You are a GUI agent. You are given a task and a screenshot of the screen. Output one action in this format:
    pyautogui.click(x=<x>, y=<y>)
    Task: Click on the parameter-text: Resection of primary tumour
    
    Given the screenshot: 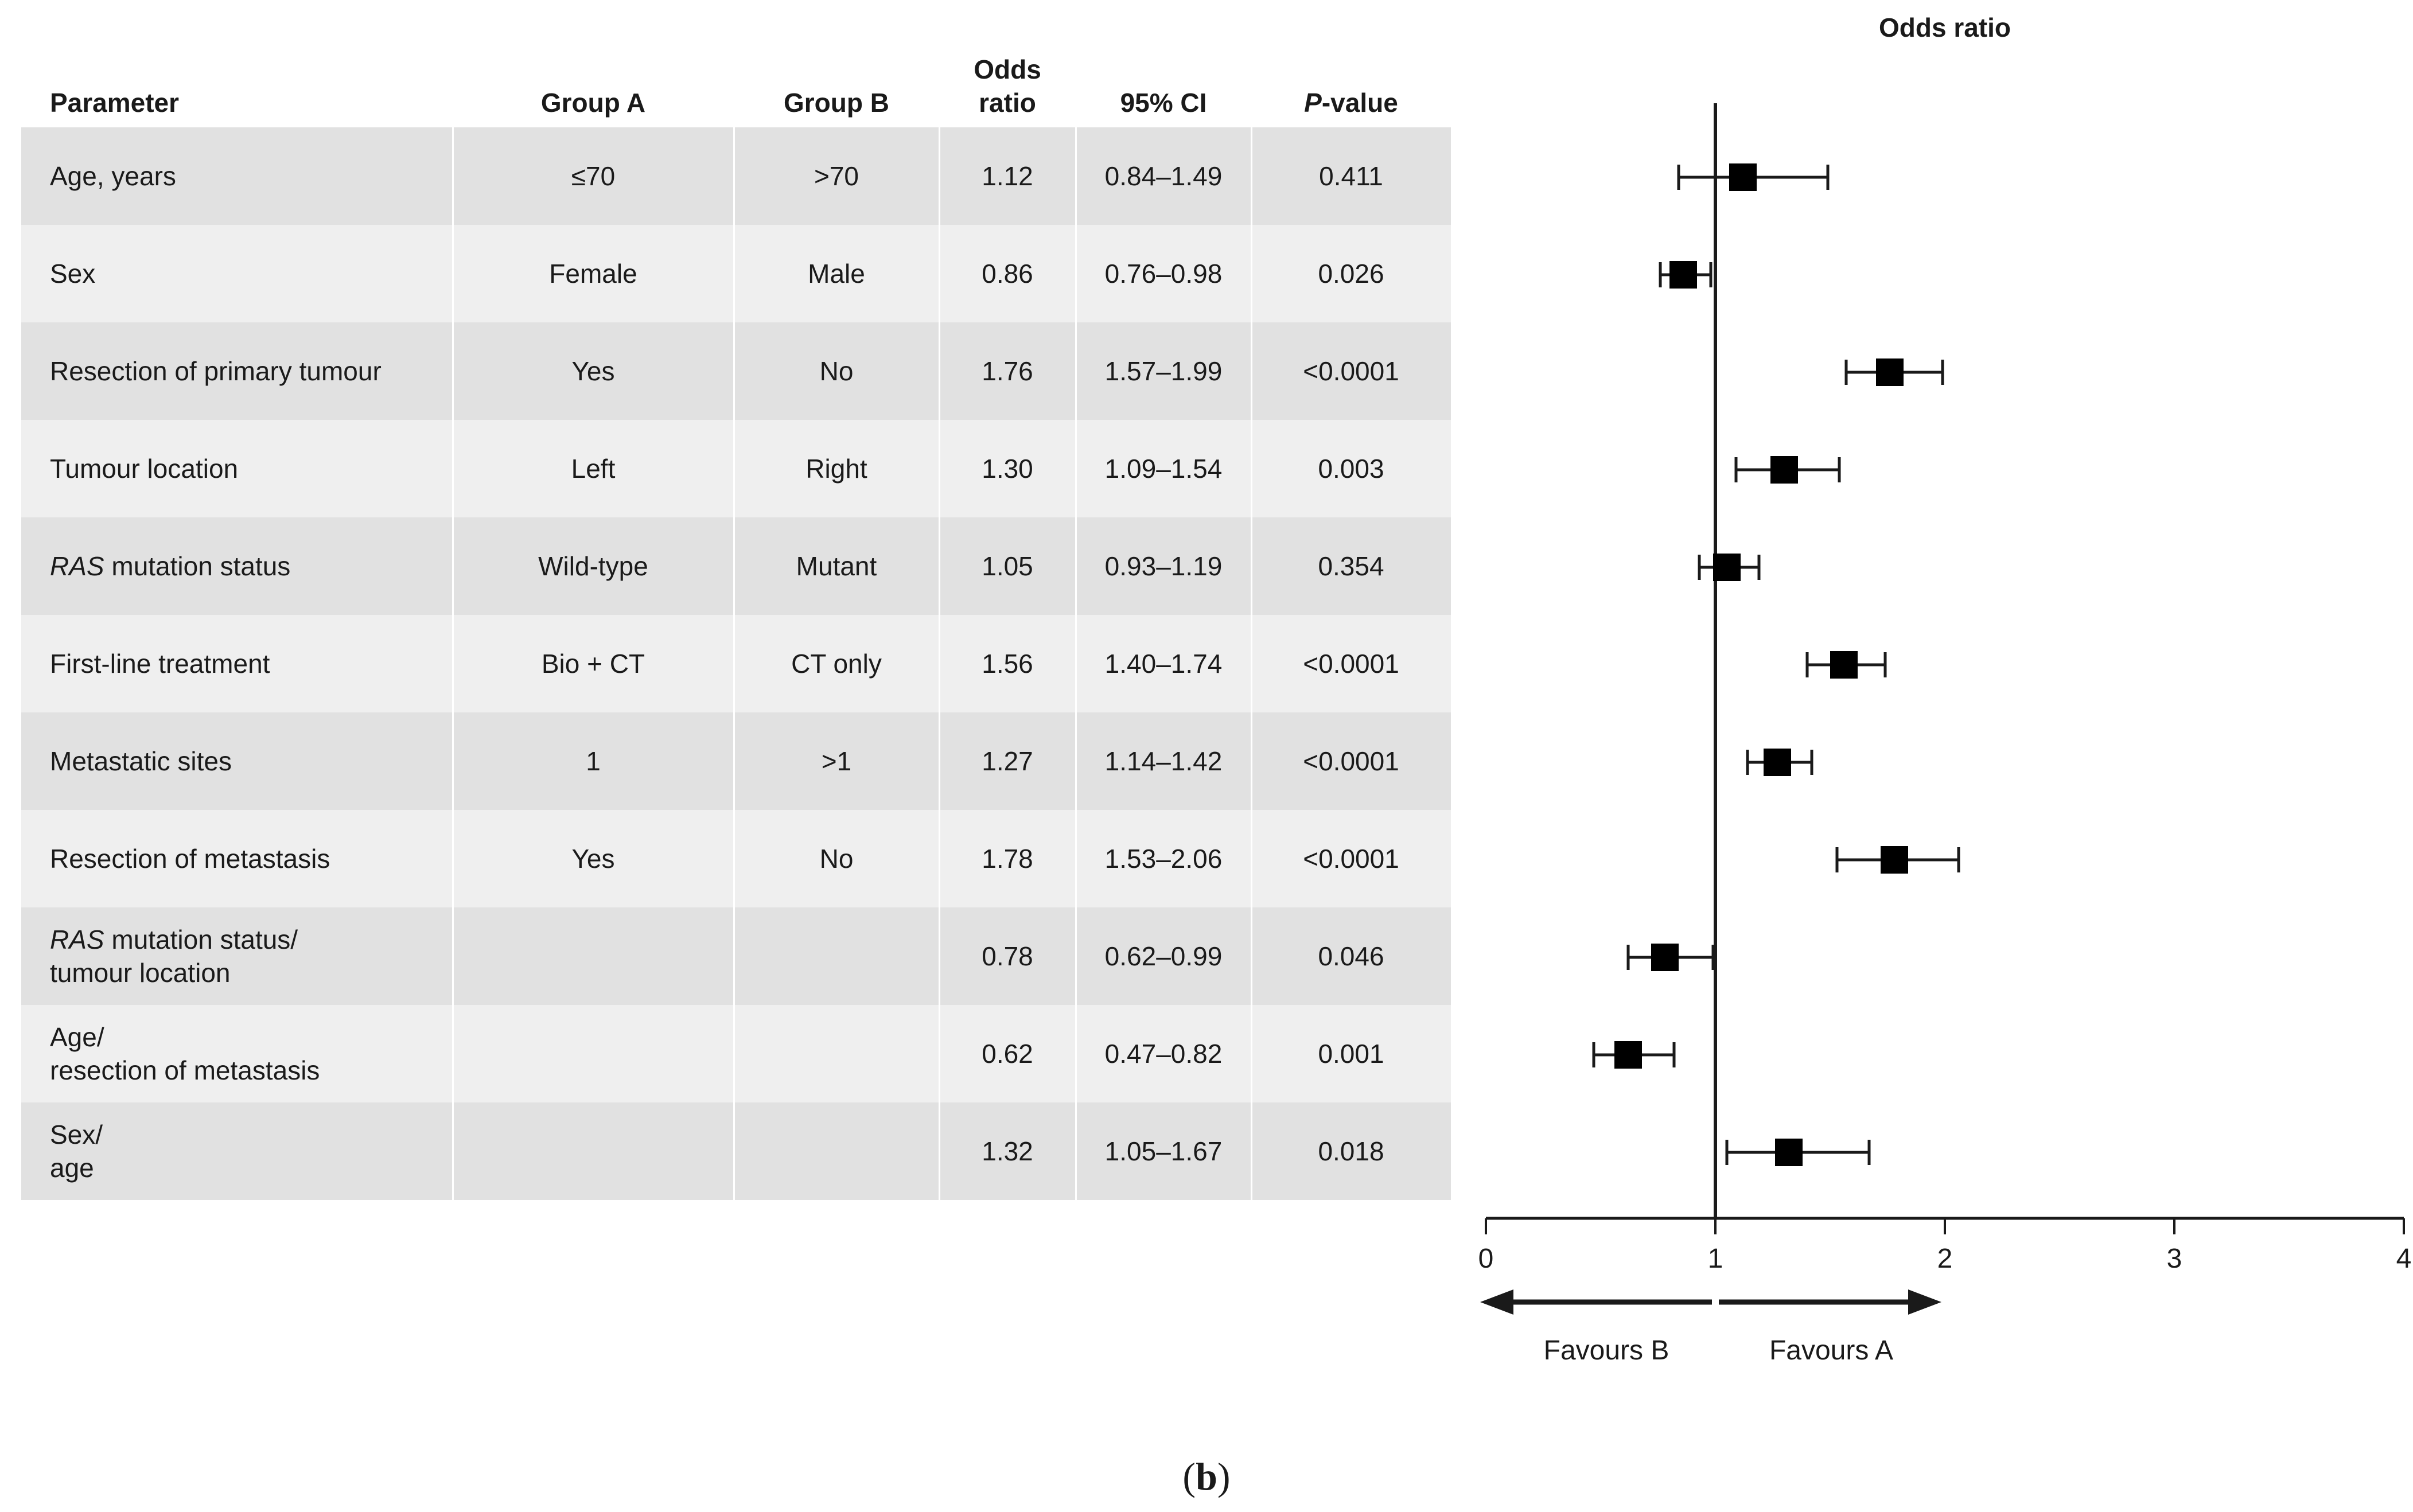 What is the action you would take?
    pyautogui.click(x=216, y=371)
    